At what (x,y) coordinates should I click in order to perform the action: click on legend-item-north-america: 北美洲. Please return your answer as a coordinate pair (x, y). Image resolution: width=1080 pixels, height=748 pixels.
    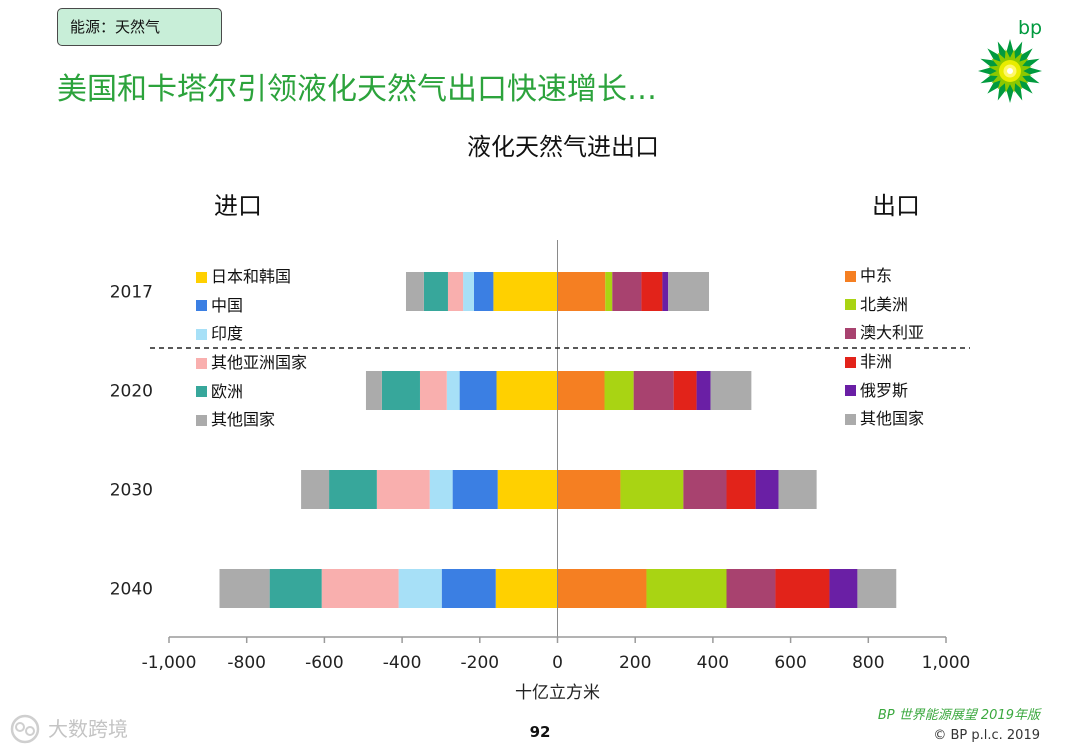
    Looking at the image, I should click on (884, 305).